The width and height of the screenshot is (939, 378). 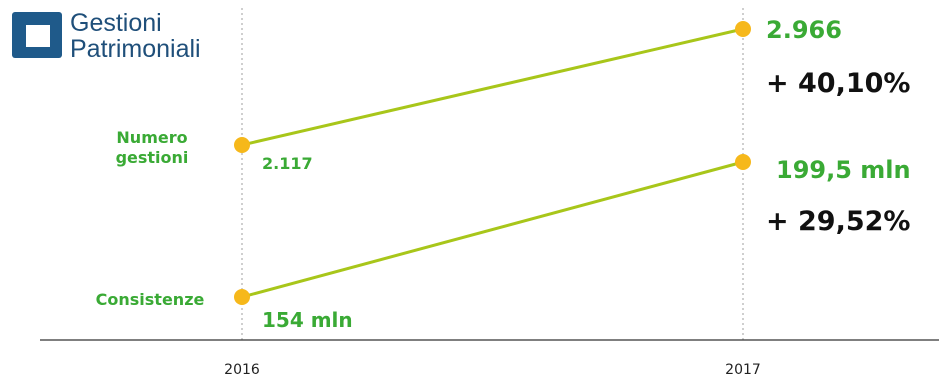 I want to click on logo-line2: Patrimoniali, so click(x=135, y=49).